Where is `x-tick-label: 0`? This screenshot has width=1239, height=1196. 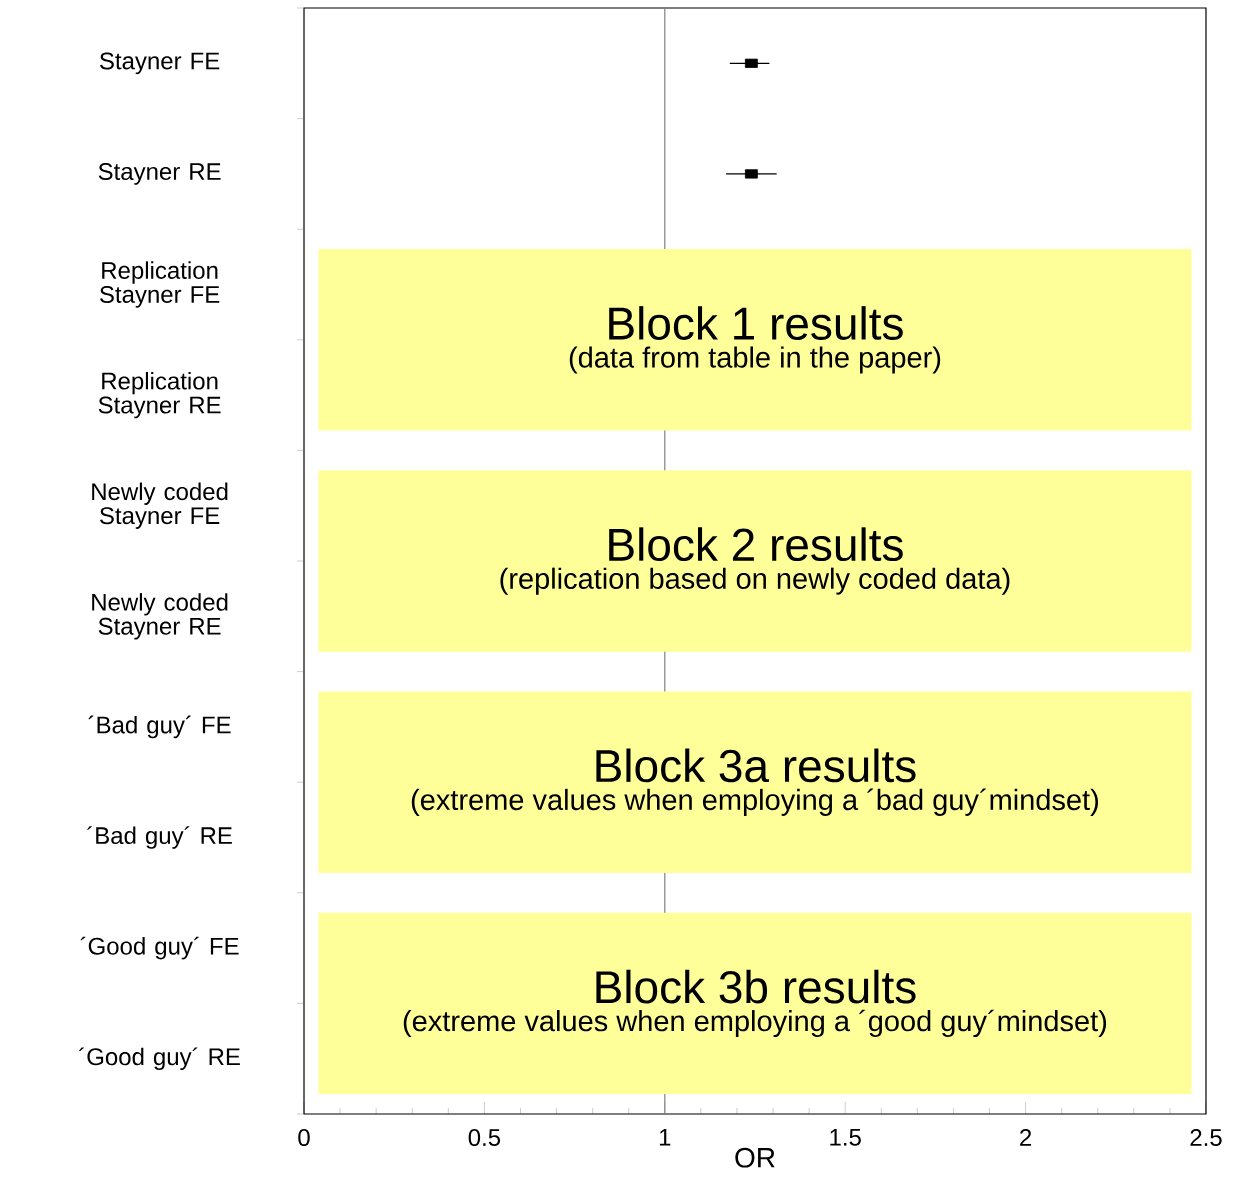 x-tick-label: 0 is located at coordinates (304, 1138).